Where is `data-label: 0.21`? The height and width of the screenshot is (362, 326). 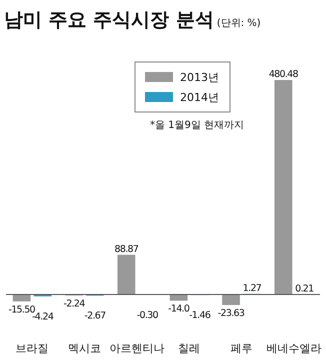 data-label: 0.21 is located at coordinates (304, 288).